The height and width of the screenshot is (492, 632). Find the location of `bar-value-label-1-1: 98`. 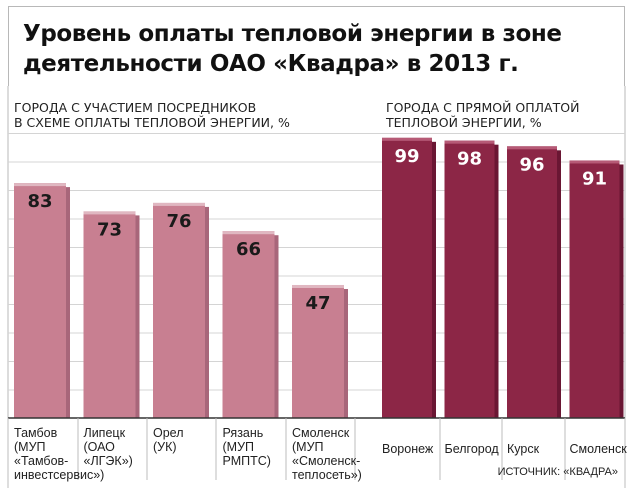

bar-value-label-1-1: 98 is located at coordinates (469, 159).